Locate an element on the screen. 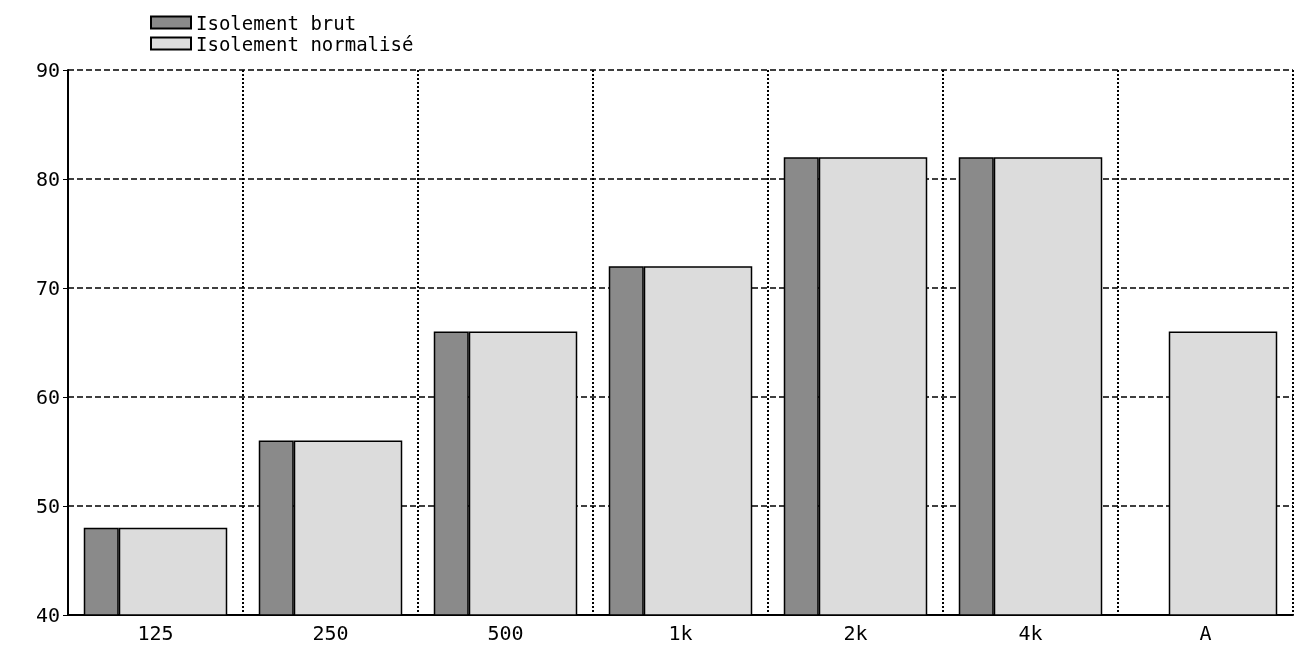 The height and width of the screenshot is (663, 1295). x-tick-label: 500 is located at coordinates (505, 633).